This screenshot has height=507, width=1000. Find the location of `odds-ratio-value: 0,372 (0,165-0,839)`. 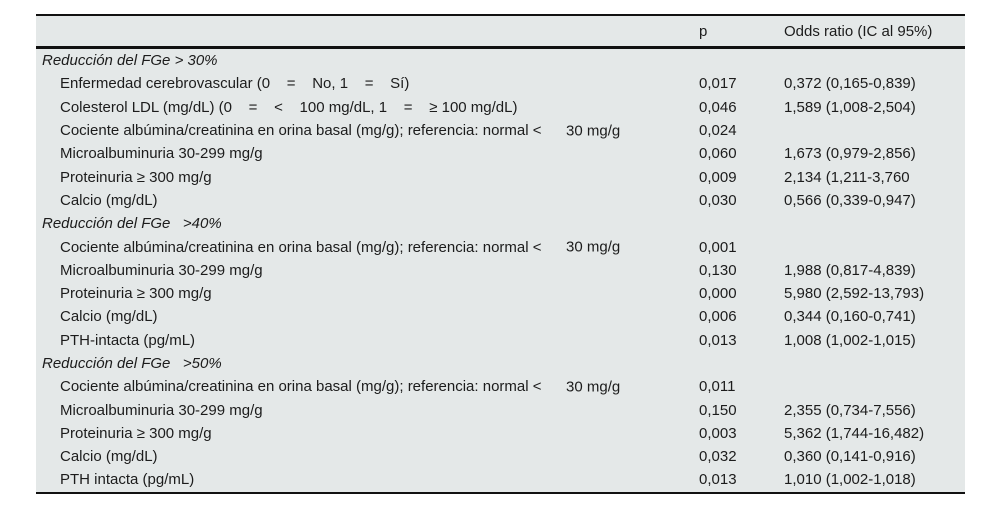

odds-ratio-value: 0,372 (0,165-0,839) is located at coordinates (850, 84).